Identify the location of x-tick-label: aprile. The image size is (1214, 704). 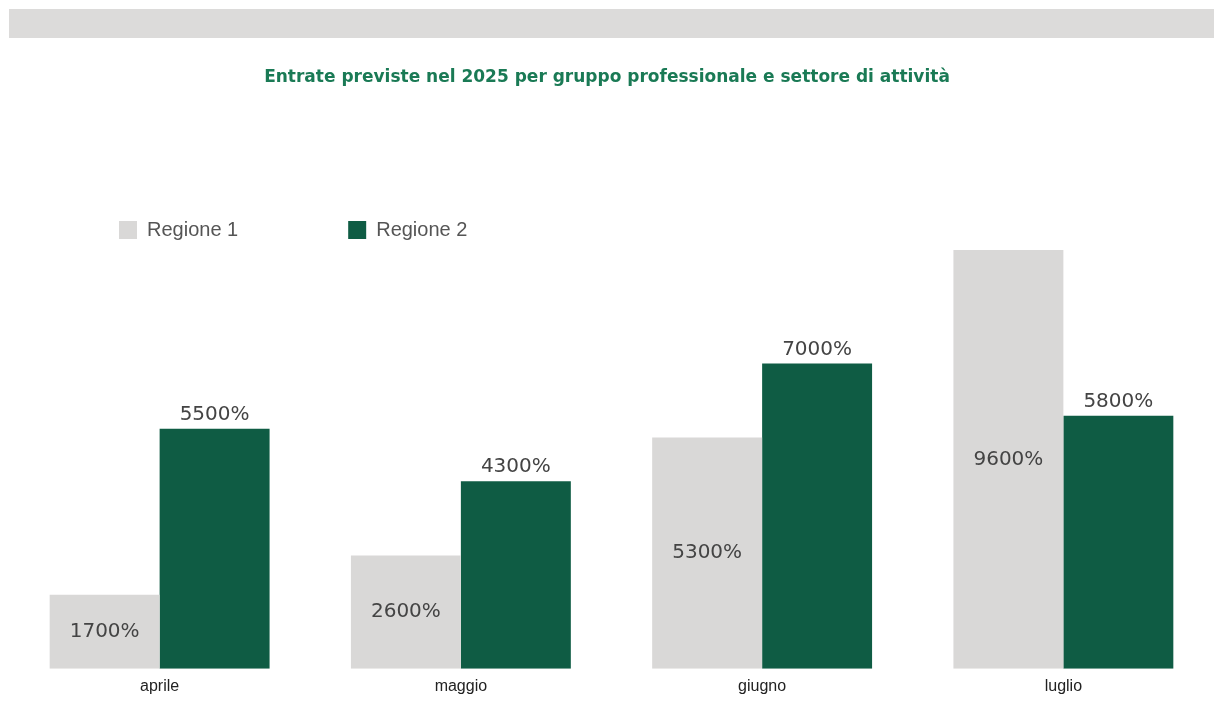
(160, 685).